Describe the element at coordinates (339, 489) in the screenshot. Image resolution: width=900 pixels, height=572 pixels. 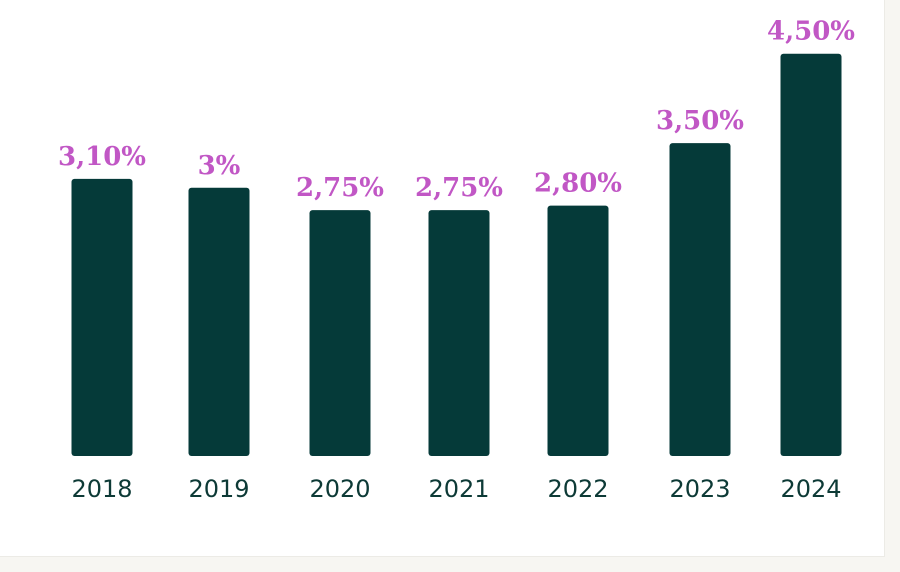
I see `x-tick-label-2020: 2020` at that location.